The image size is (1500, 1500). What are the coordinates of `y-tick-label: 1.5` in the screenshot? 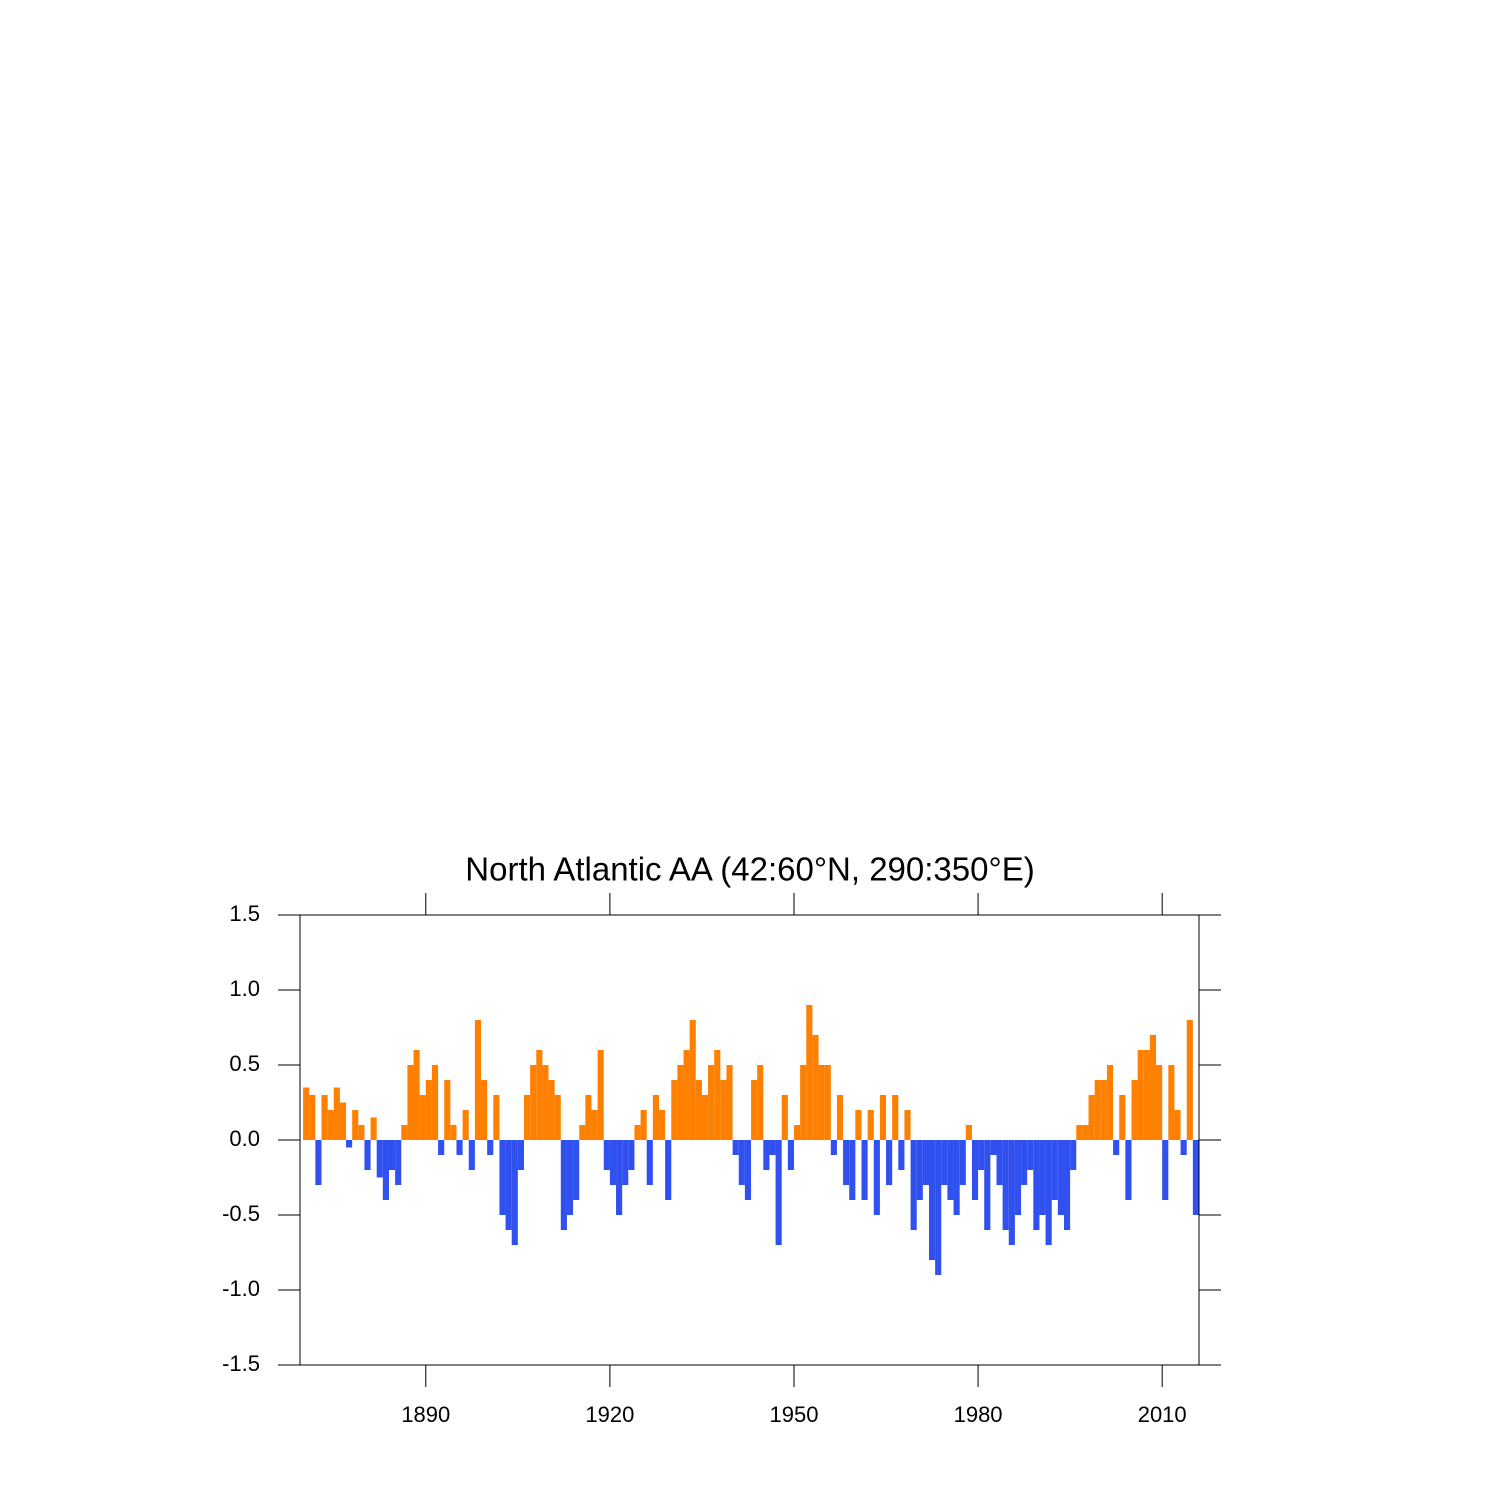 It's located at (244, 913).